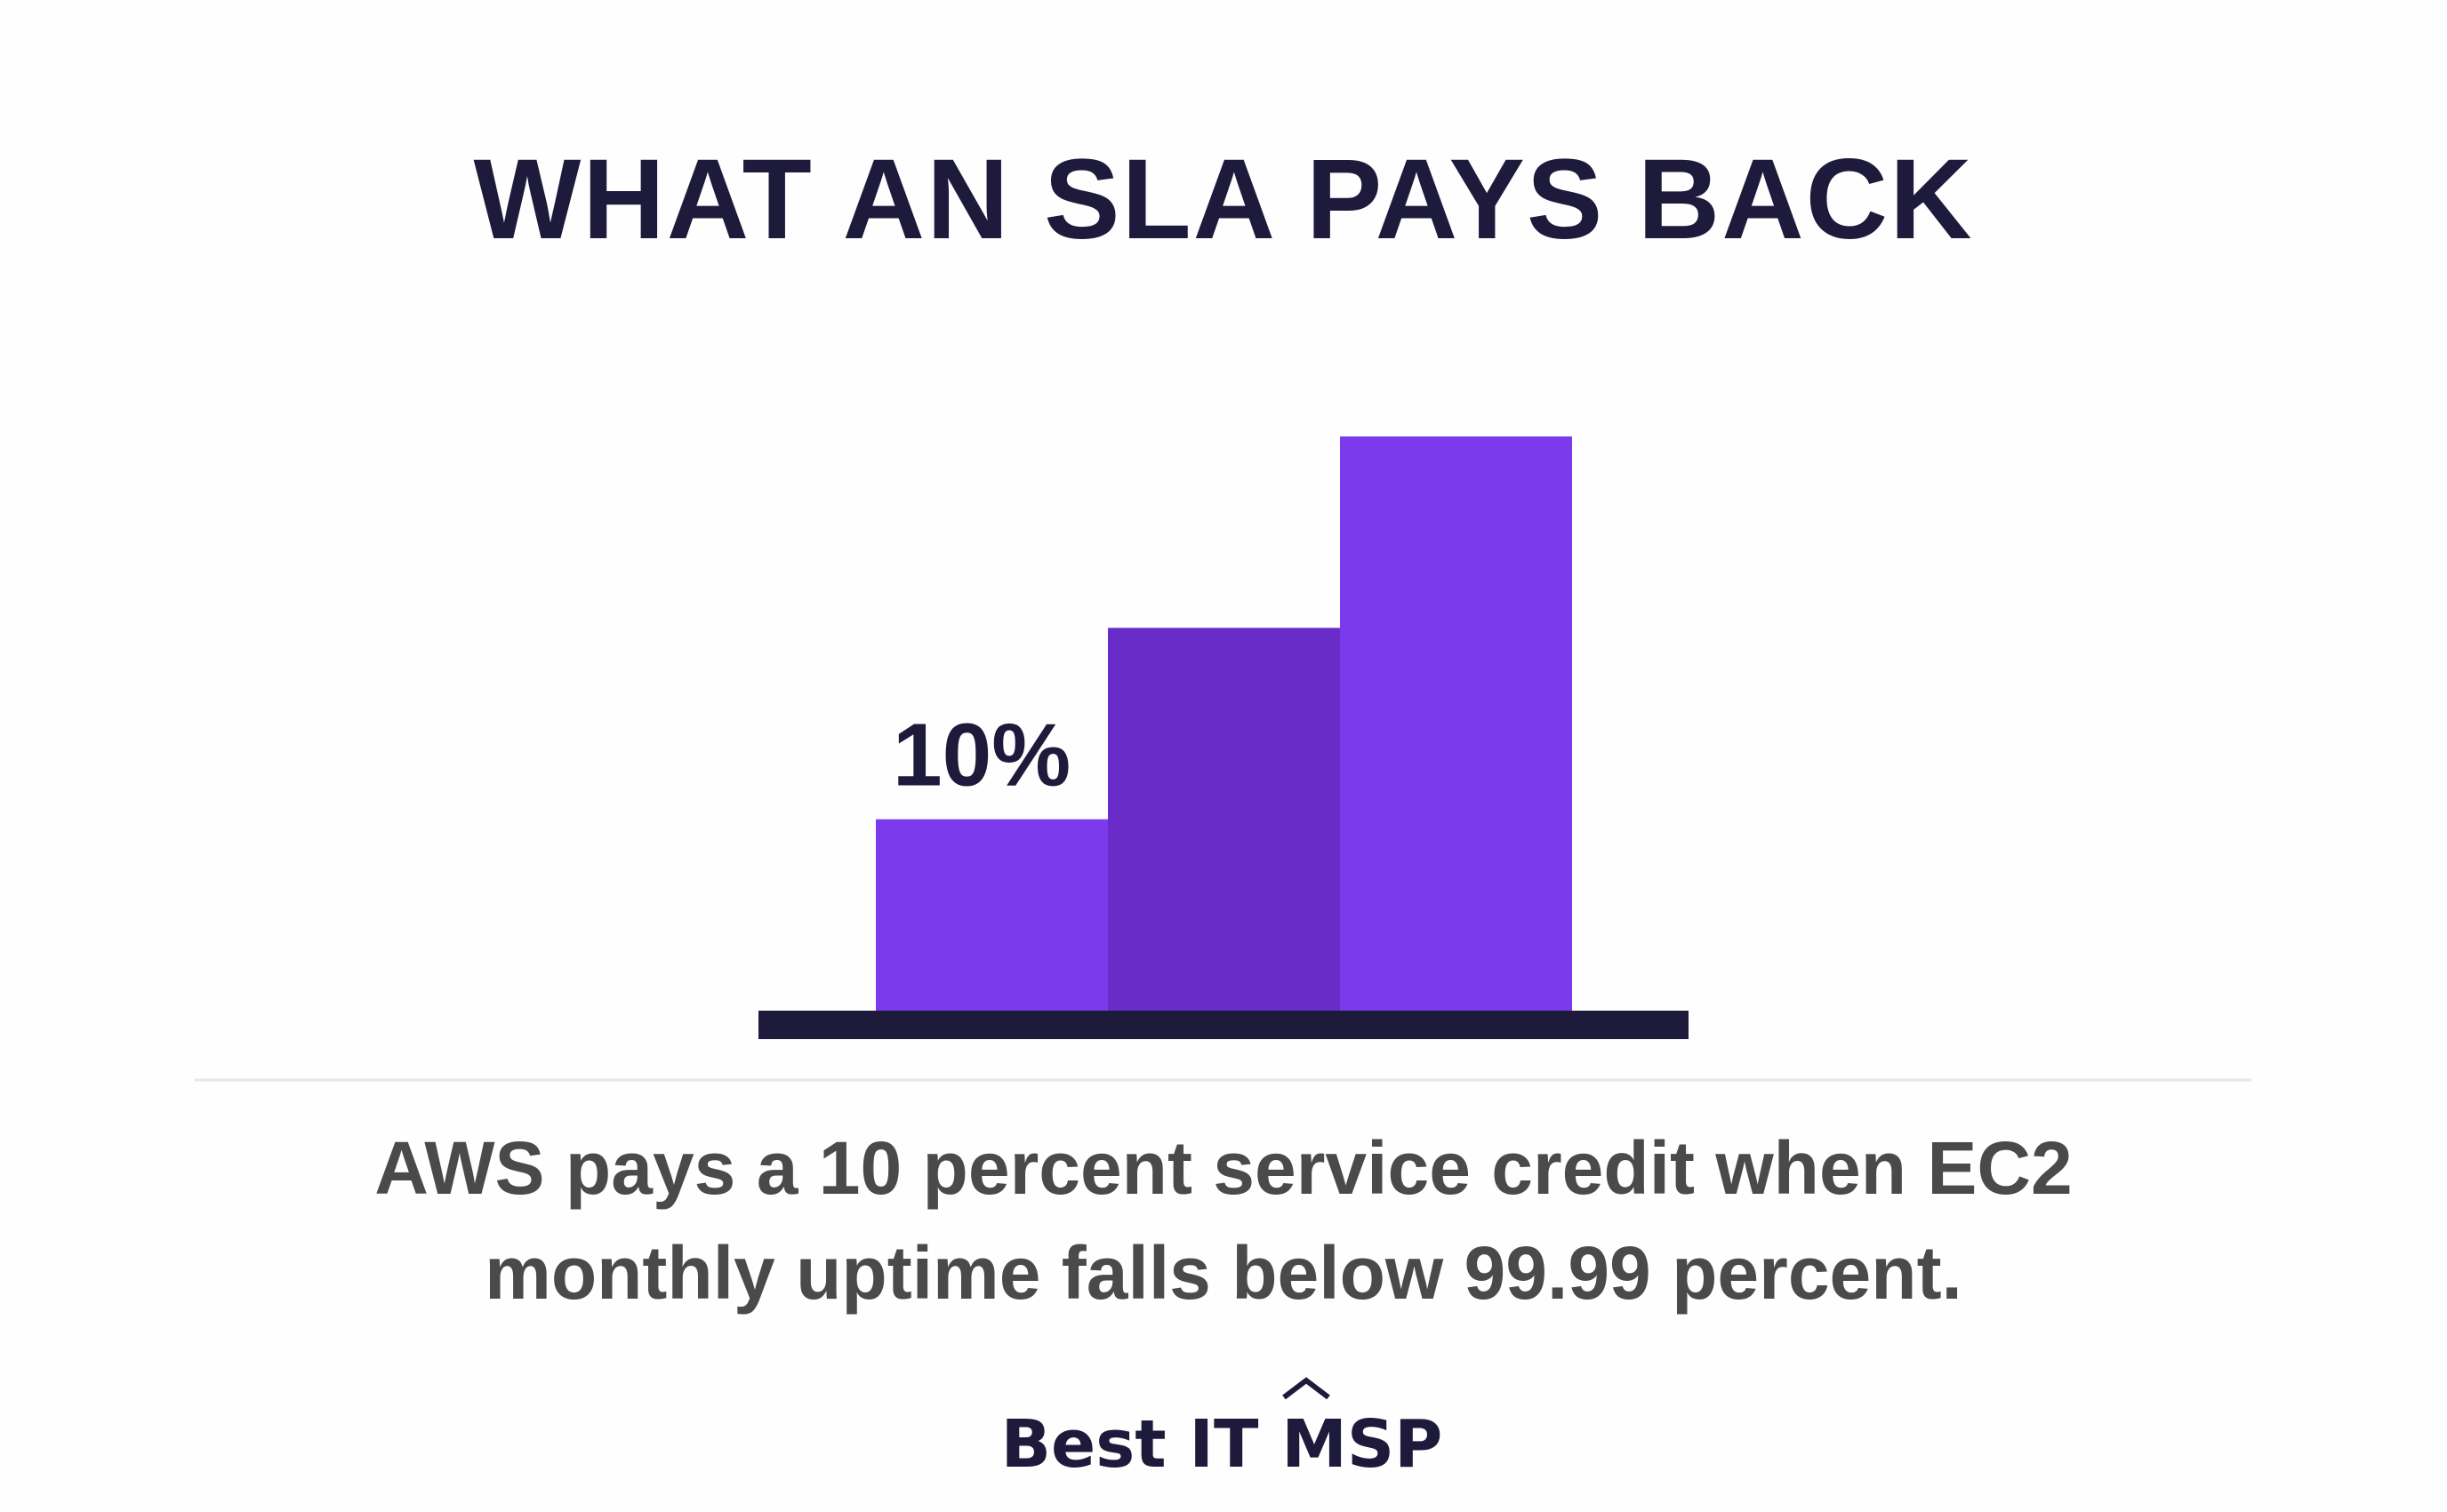 The image size is (2447, 1512). I want to click on bar-group: 10%, so click(1224, 723).